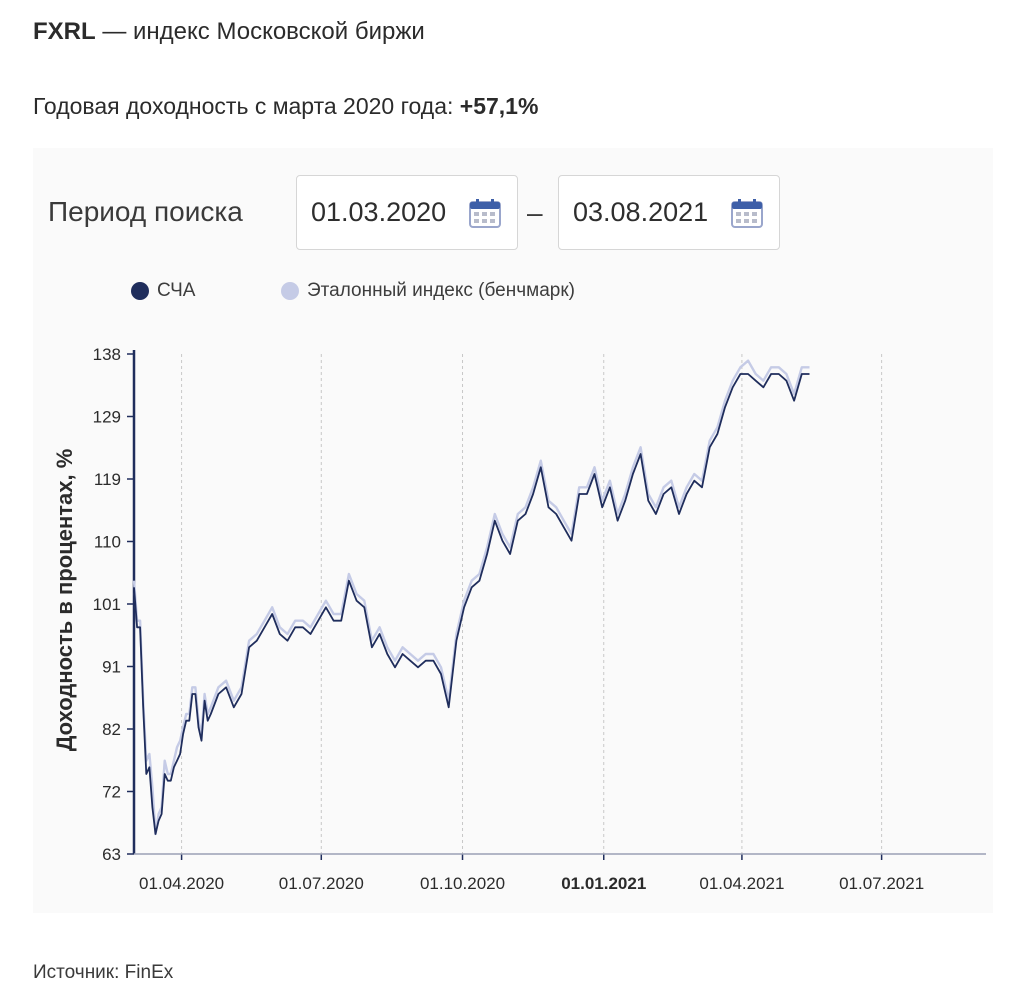 The image size is (1024, 995). I want to click on legend-item-benchmark: Эталонный индекс (бенчмарк), so click(428, 291).